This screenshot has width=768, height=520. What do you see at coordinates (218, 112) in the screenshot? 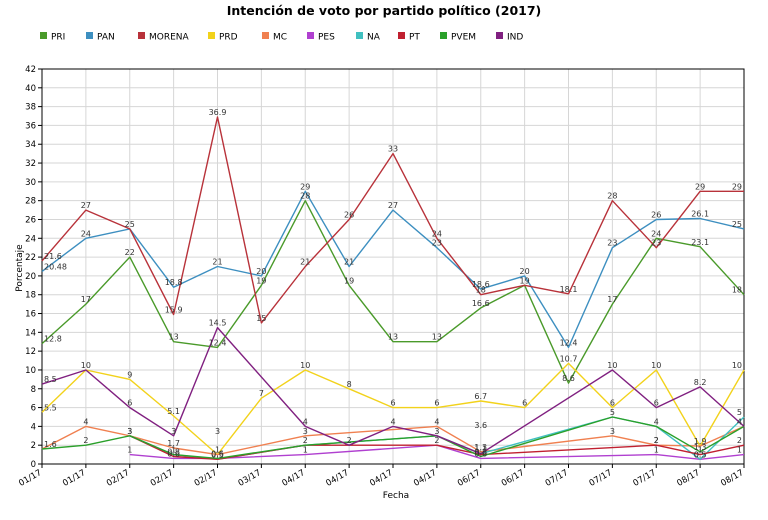
I see `data-label: 36.9` at bounding box center [218, 112].